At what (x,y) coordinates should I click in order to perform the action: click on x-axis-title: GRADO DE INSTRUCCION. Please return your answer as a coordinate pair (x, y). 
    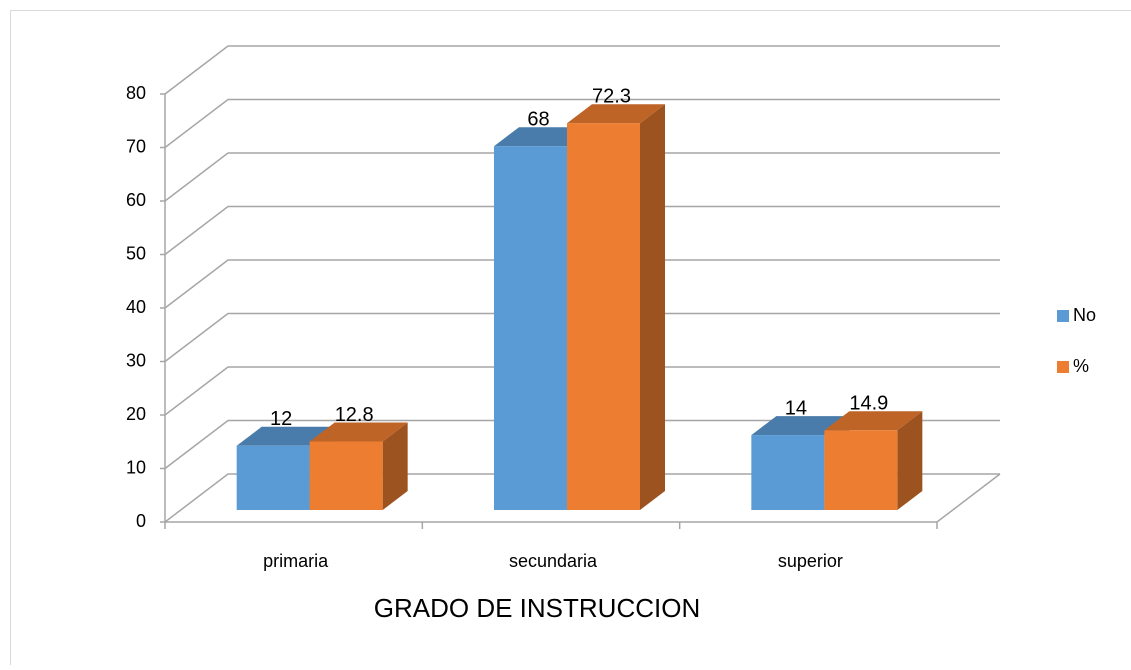
    Looking at the image, I should click on (537, 608).